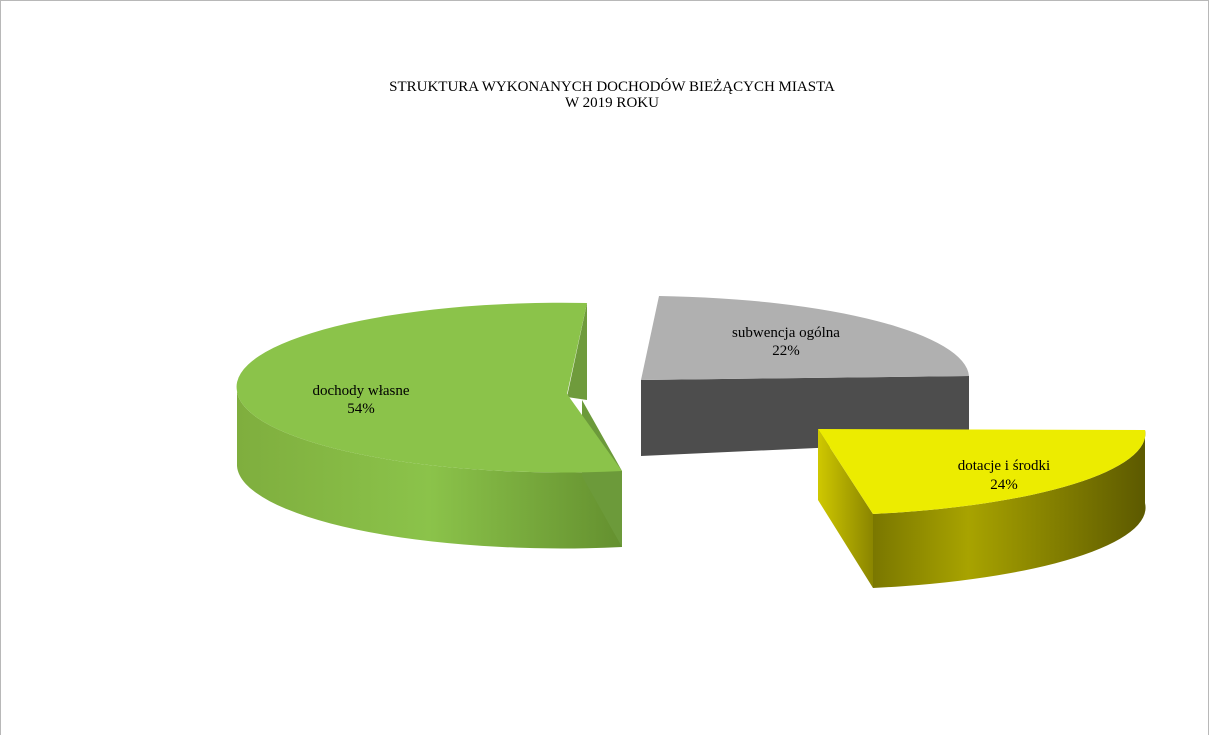  Describe the element at coordinates (612, 103) in the screenshot. I see `chart-title-line2: W 2019 ROKU` at that location.